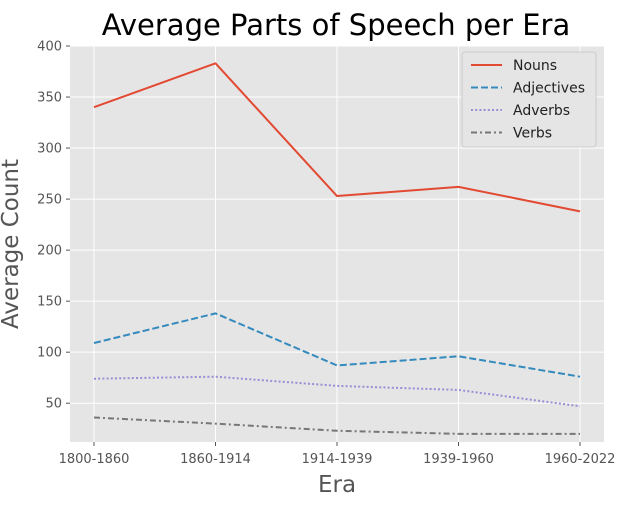 This screenshot has height=506, width=635. I want to click on legend-label: Adverbs, so click(541, 111).